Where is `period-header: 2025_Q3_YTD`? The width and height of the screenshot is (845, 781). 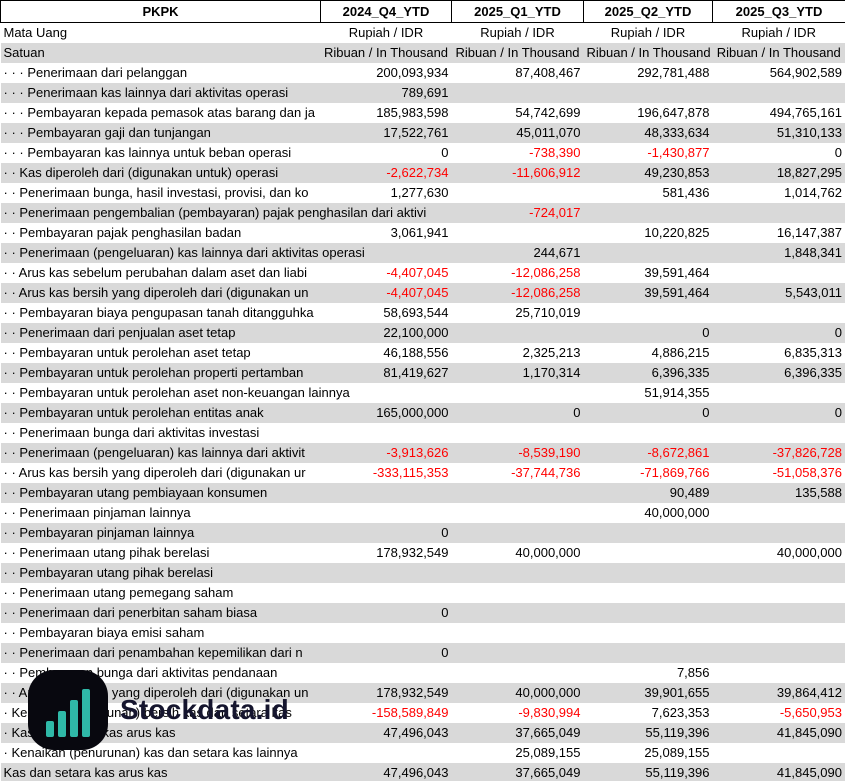
period-header: 2025_Q3_YTD is located at coordinates (778, 11).